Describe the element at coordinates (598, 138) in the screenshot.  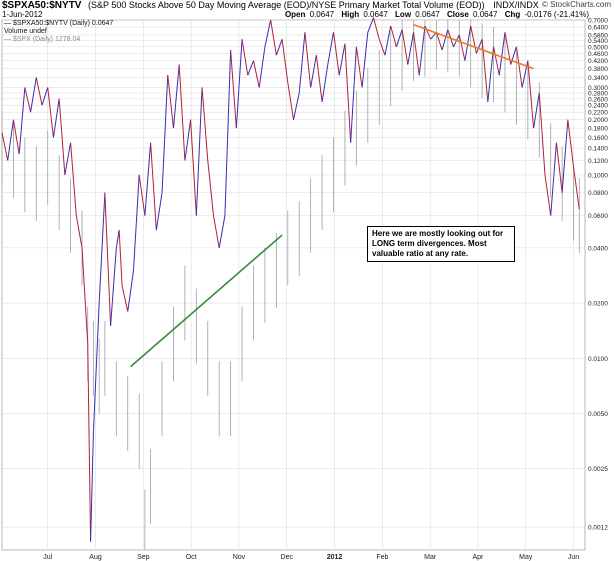
I see `y-tick-label: 0.1600` at that location.